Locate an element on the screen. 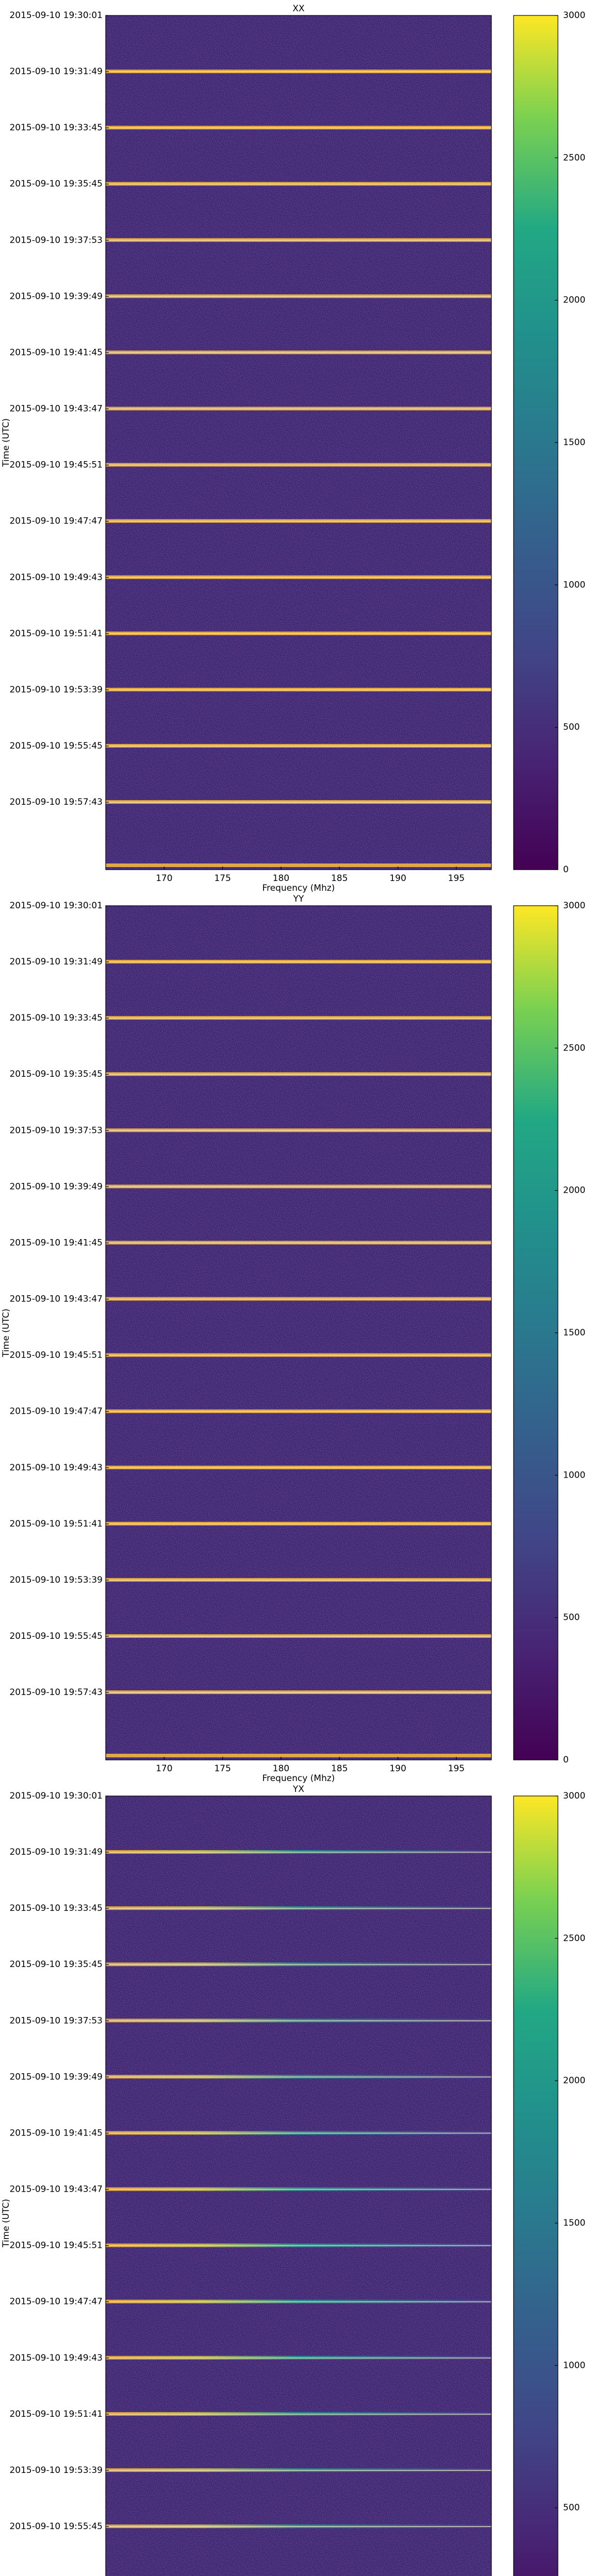  panel-title: YY is located at coordinates (298, 899).